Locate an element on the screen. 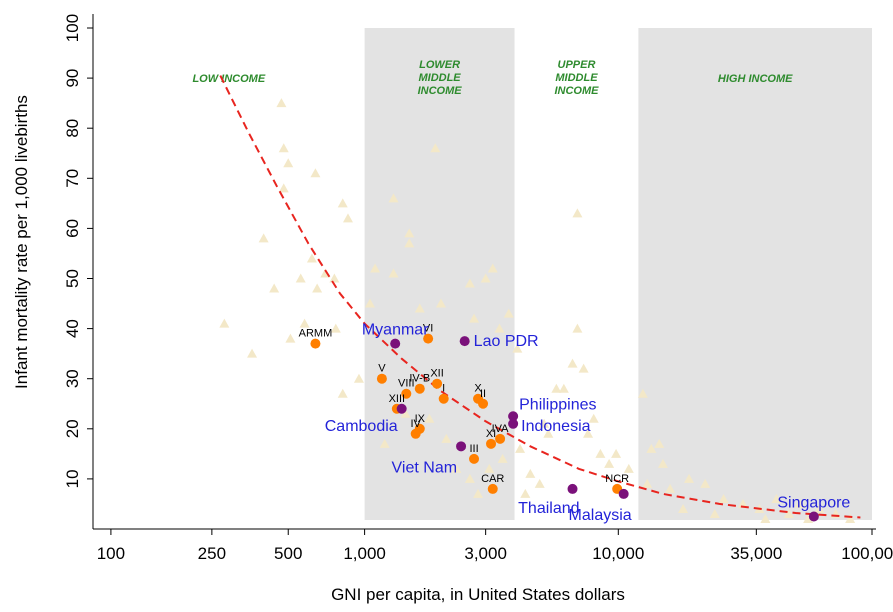 This screenshot has height=612, width=893. region-point-xi is located at coordinates (491, 443).